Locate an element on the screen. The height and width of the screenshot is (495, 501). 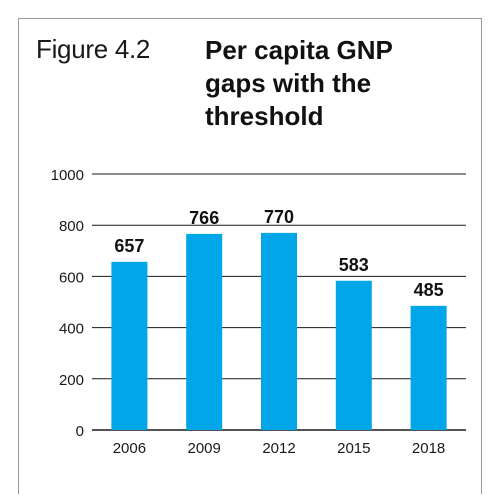
data-label: 766 is located at coordinates (204, 218).